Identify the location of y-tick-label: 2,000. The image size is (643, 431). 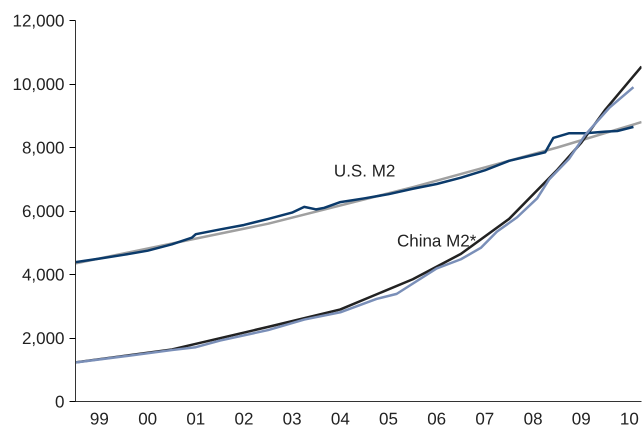
(43, 338).